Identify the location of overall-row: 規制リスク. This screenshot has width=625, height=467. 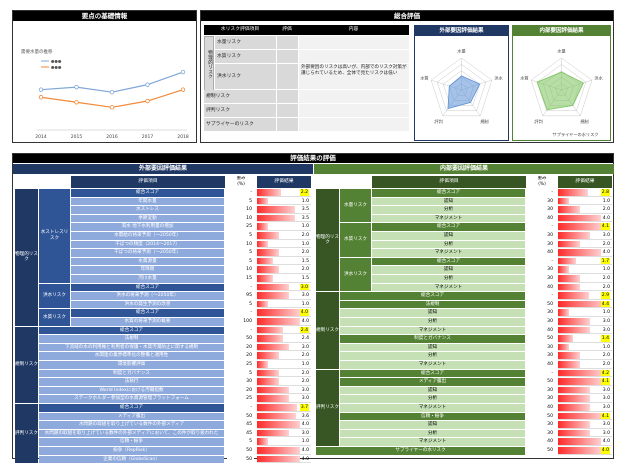
(306, 96).